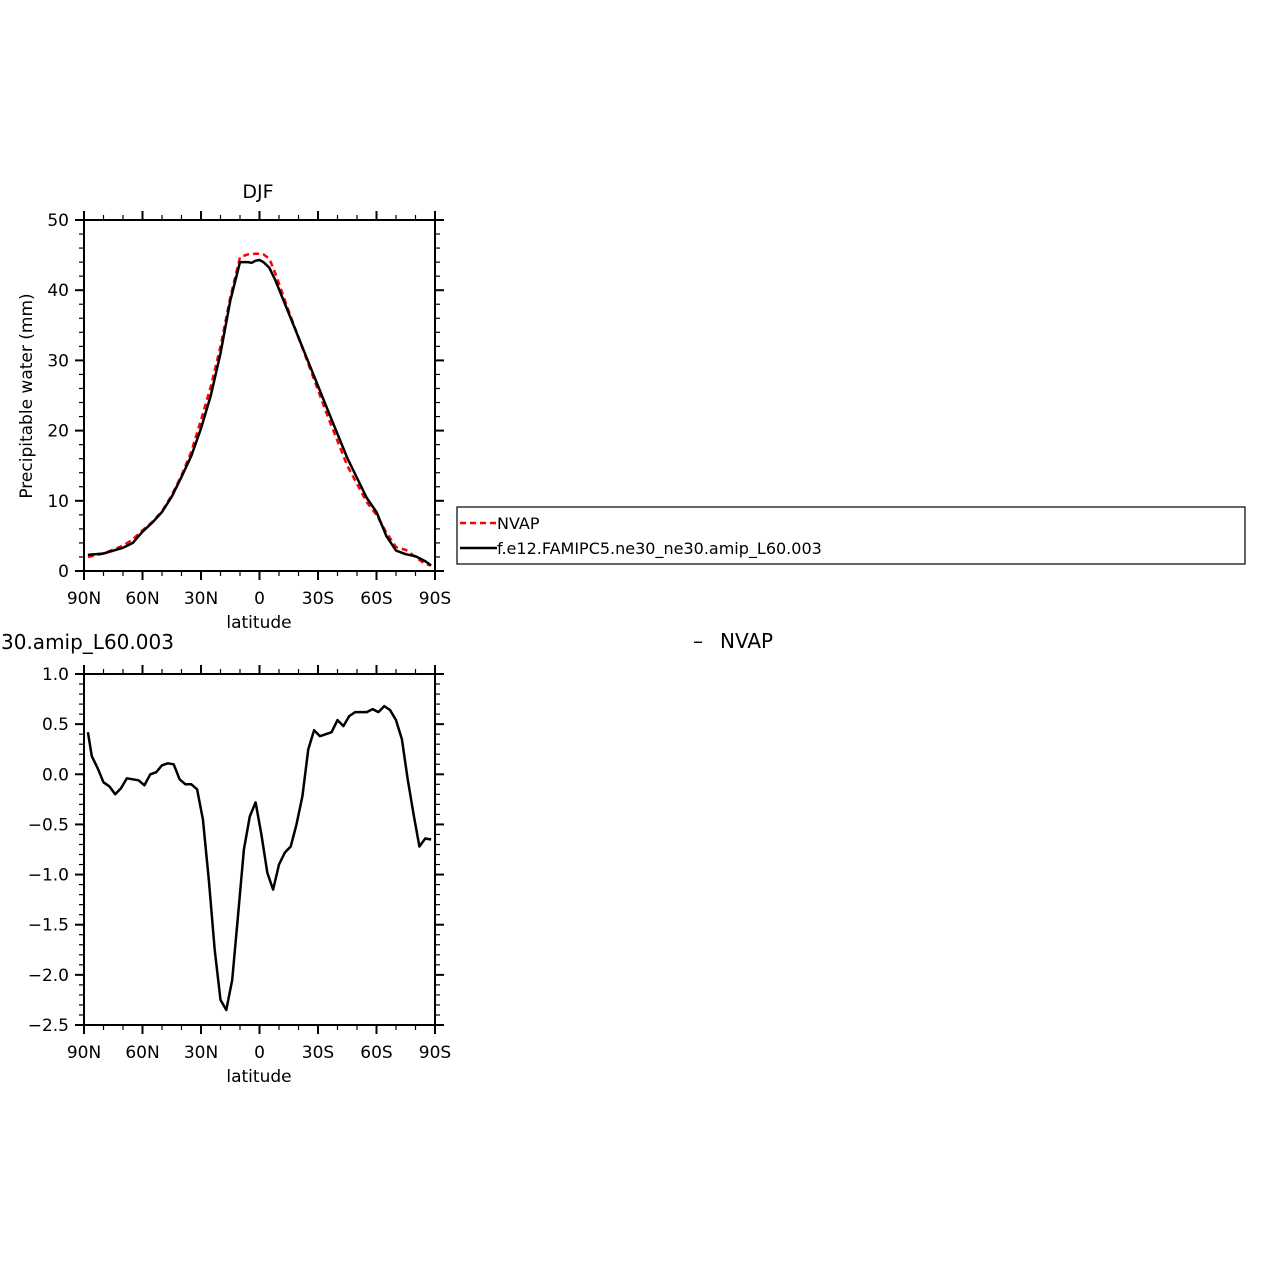 Image resolution: width=1264 pixels, height=1263 pixels. I want to click on y-tick-label: 0, so click(63, 572).